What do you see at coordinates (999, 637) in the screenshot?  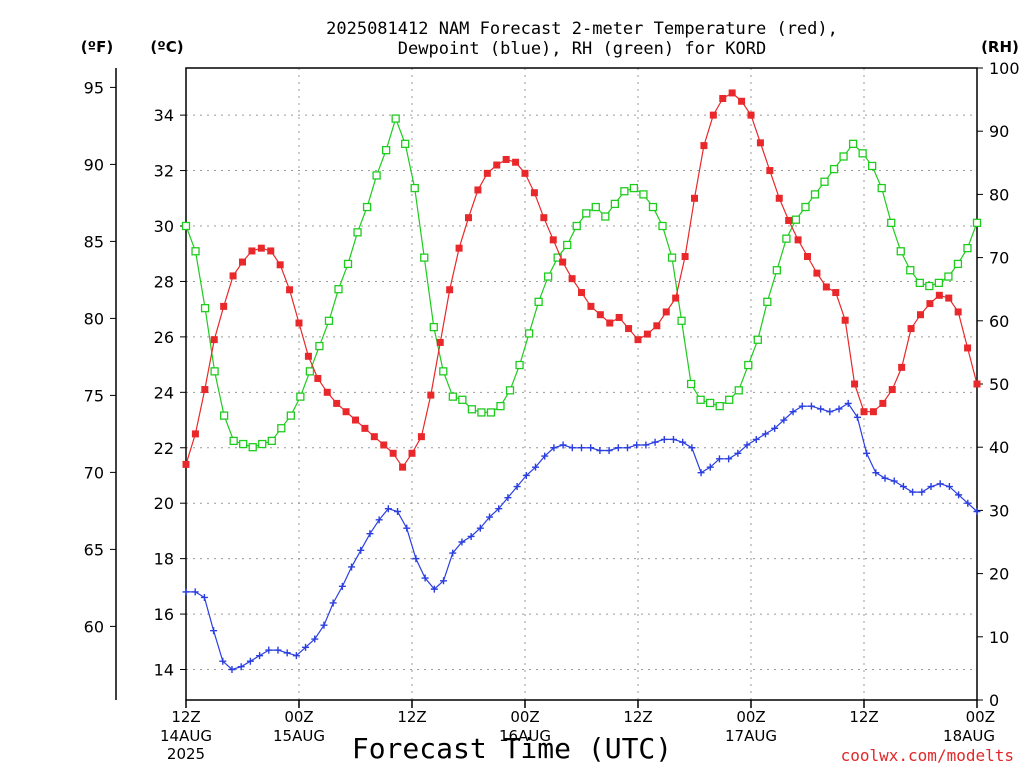 I see `rh-tick-label: 10` at bounding box center [999, 637].